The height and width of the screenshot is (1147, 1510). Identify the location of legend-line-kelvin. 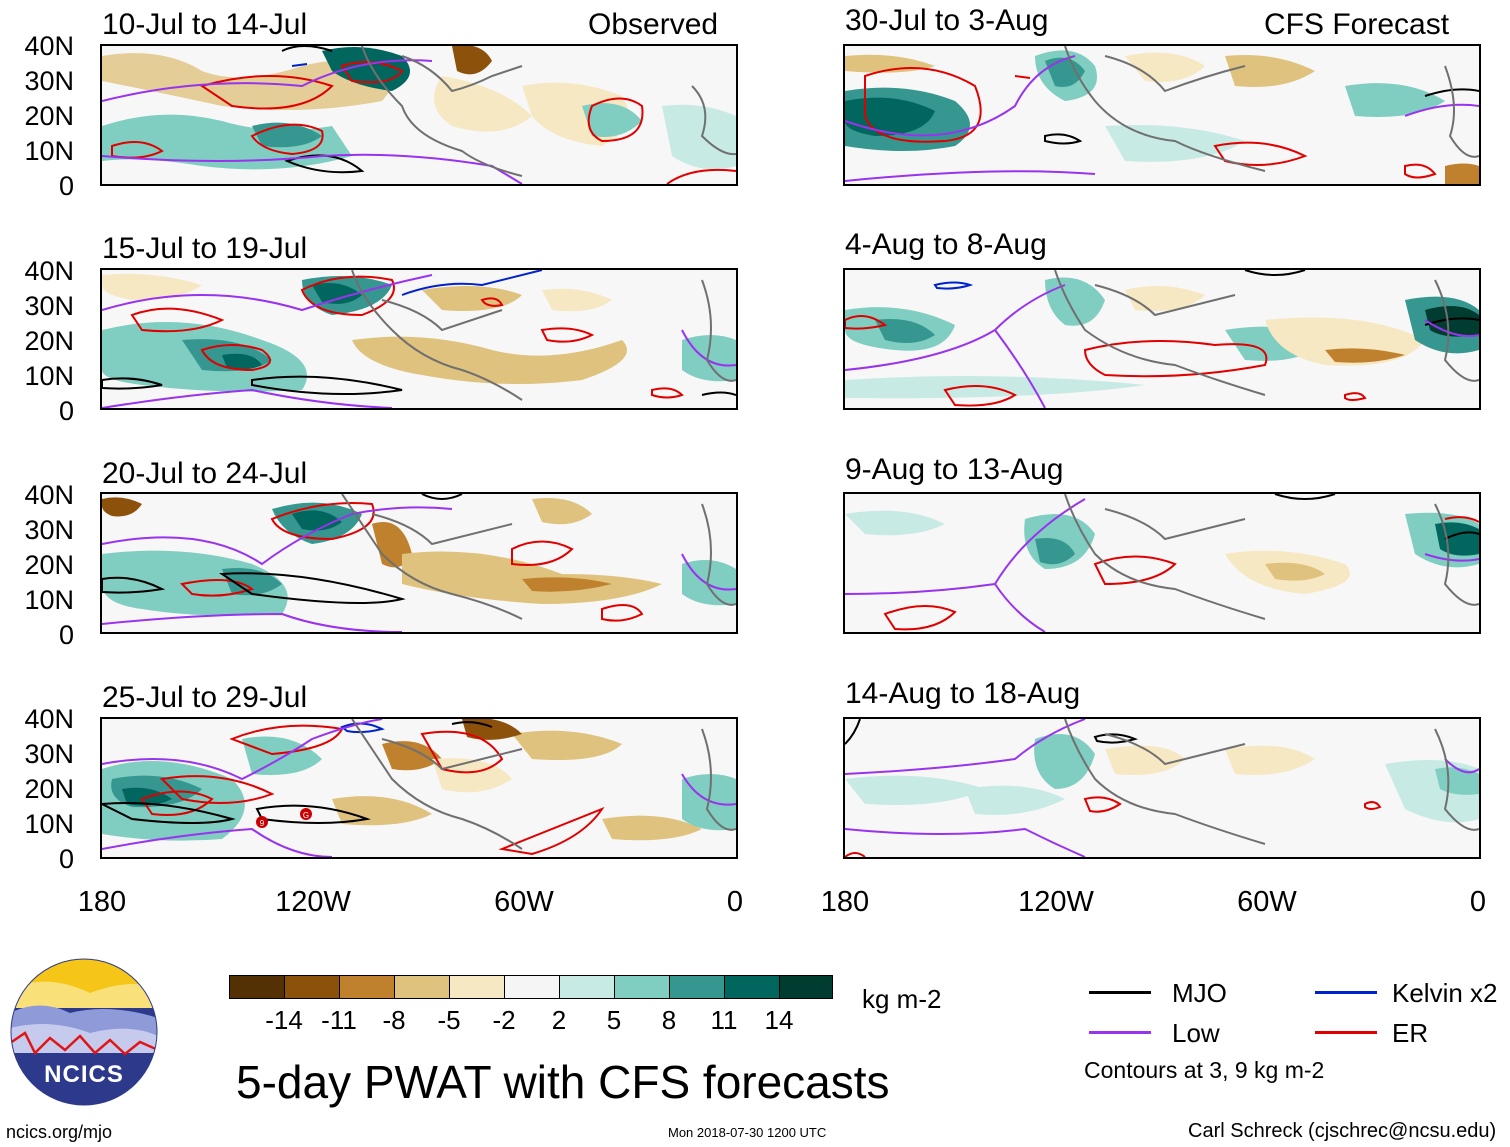
(1346, 992).